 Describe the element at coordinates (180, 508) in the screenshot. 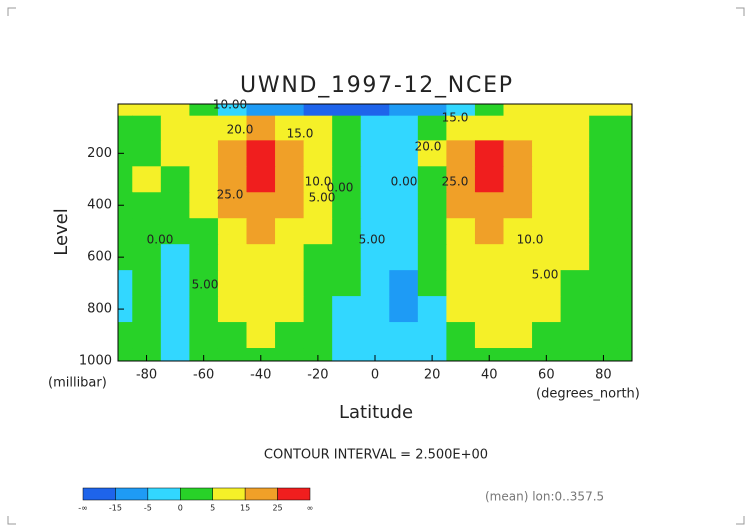

I see `colorbar-label: 0` at that location.